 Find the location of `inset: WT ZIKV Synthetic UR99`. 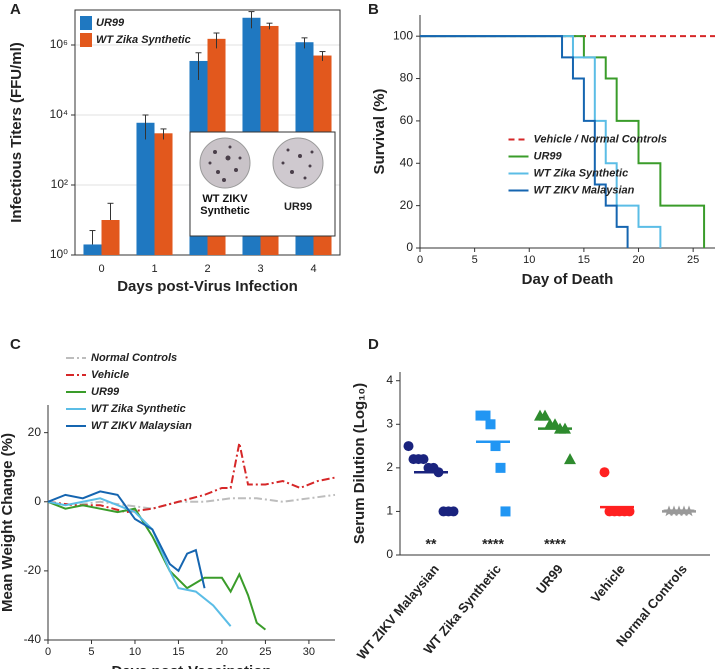

inset: WT ZIKV Synthetic UR99 is located at coordinates (262, 184).